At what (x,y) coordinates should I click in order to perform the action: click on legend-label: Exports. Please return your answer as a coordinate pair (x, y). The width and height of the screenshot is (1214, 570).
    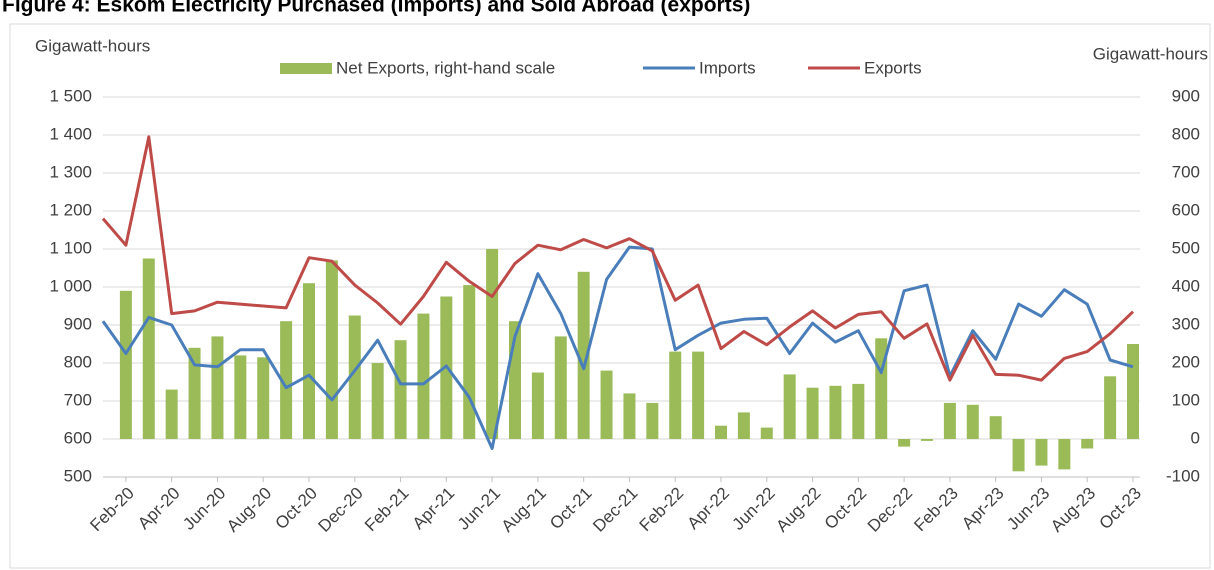
    Looking at the image, I should click on (893, 67).